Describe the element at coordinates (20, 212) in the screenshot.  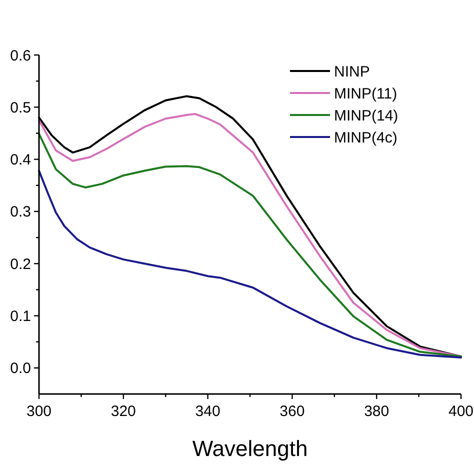
I see `y-tick-label: 0.3` at that location.